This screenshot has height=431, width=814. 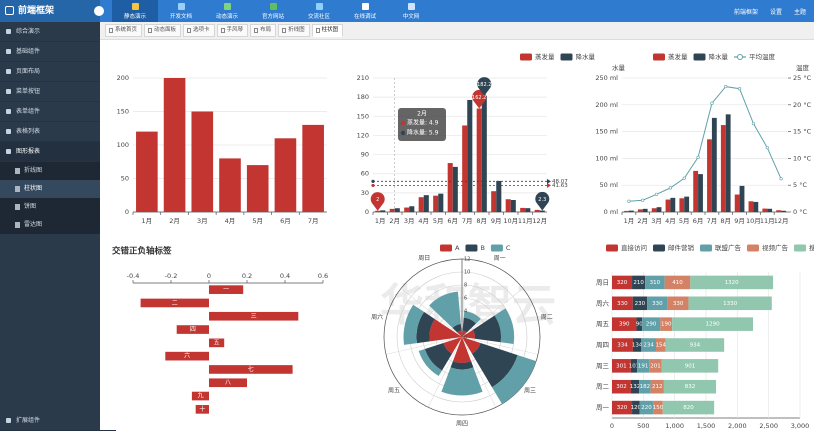 What do you see at coordinates (411, 11) in the screenshot?
I see `nav-item: 中文网` at bounding box center [411, 11].